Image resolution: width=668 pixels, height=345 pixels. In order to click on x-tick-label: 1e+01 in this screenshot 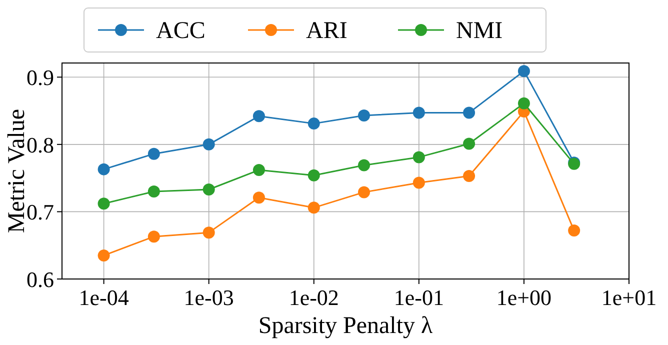, I will do `click(629, 297)`.